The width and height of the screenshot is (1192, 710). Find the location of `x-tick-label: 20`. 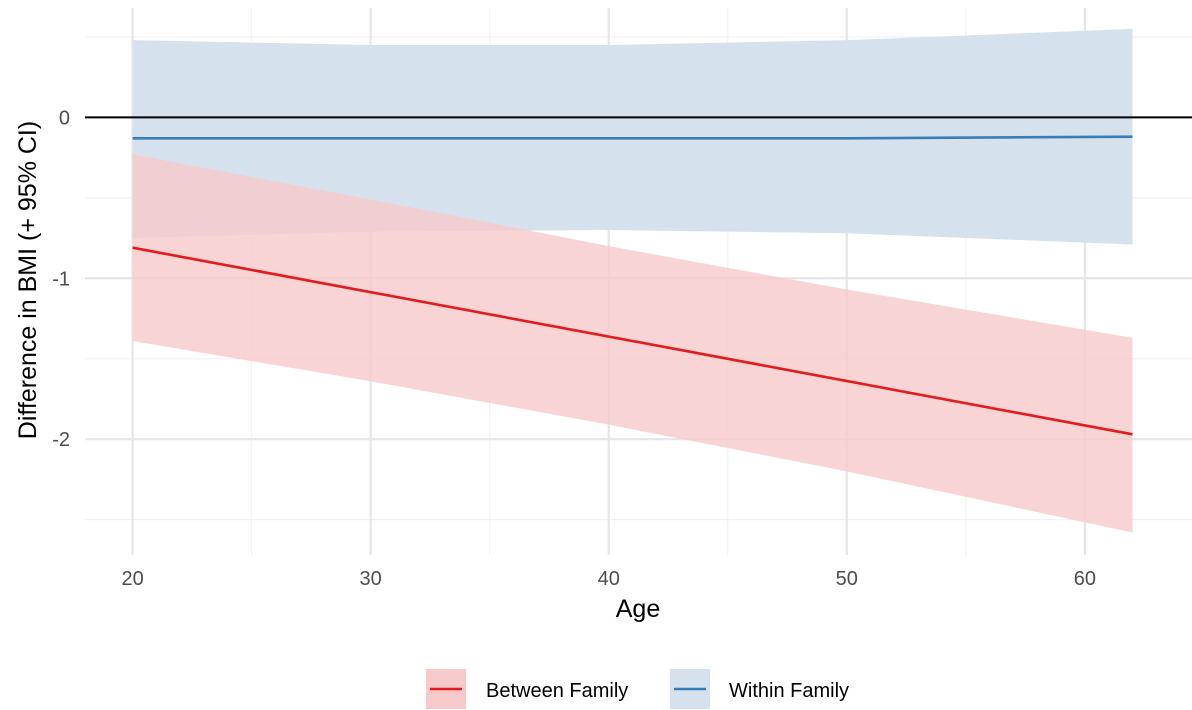

x-tick-label: 20 is located at coordinates (132, 579).